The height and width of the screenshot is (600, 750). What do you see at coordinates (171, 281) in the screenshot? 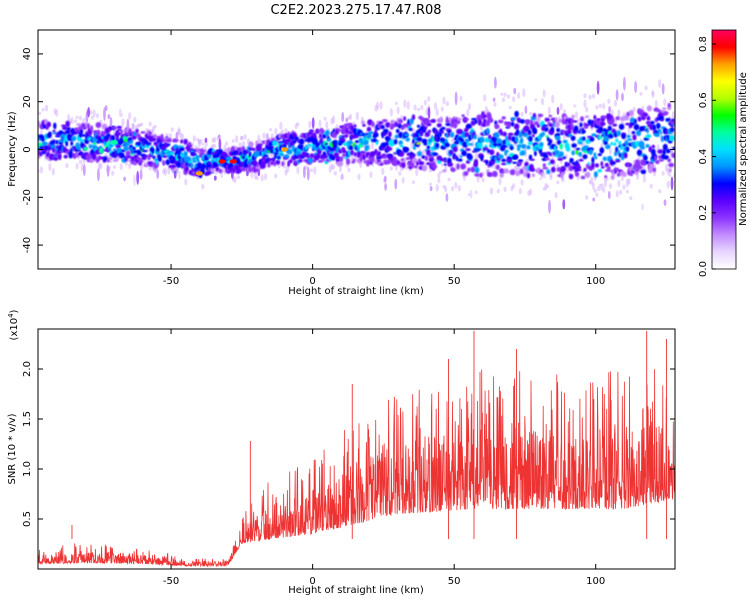
I see `spectrogram-x-tick-label: -50` at bounding box center [171, 281].